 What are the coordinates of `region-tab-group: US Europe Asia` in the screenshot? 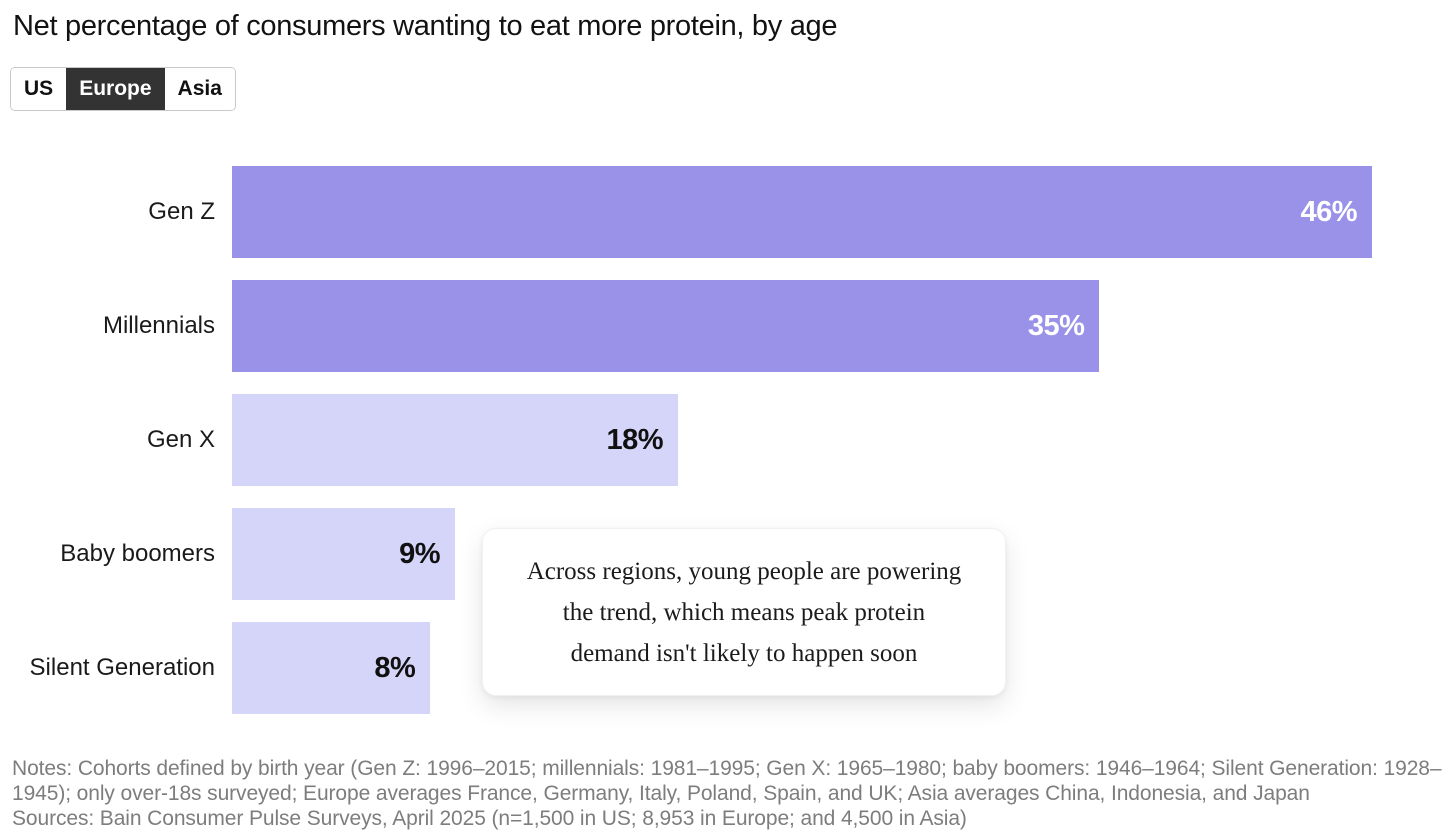 It's located at (123, 89).